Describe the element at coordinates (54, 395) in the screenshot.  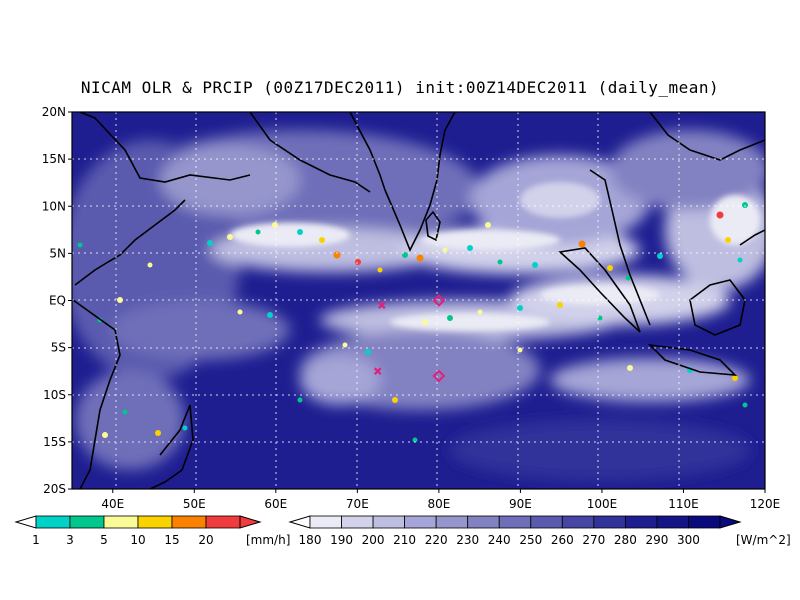
I see `lat-tick-label: 10S` at that location.